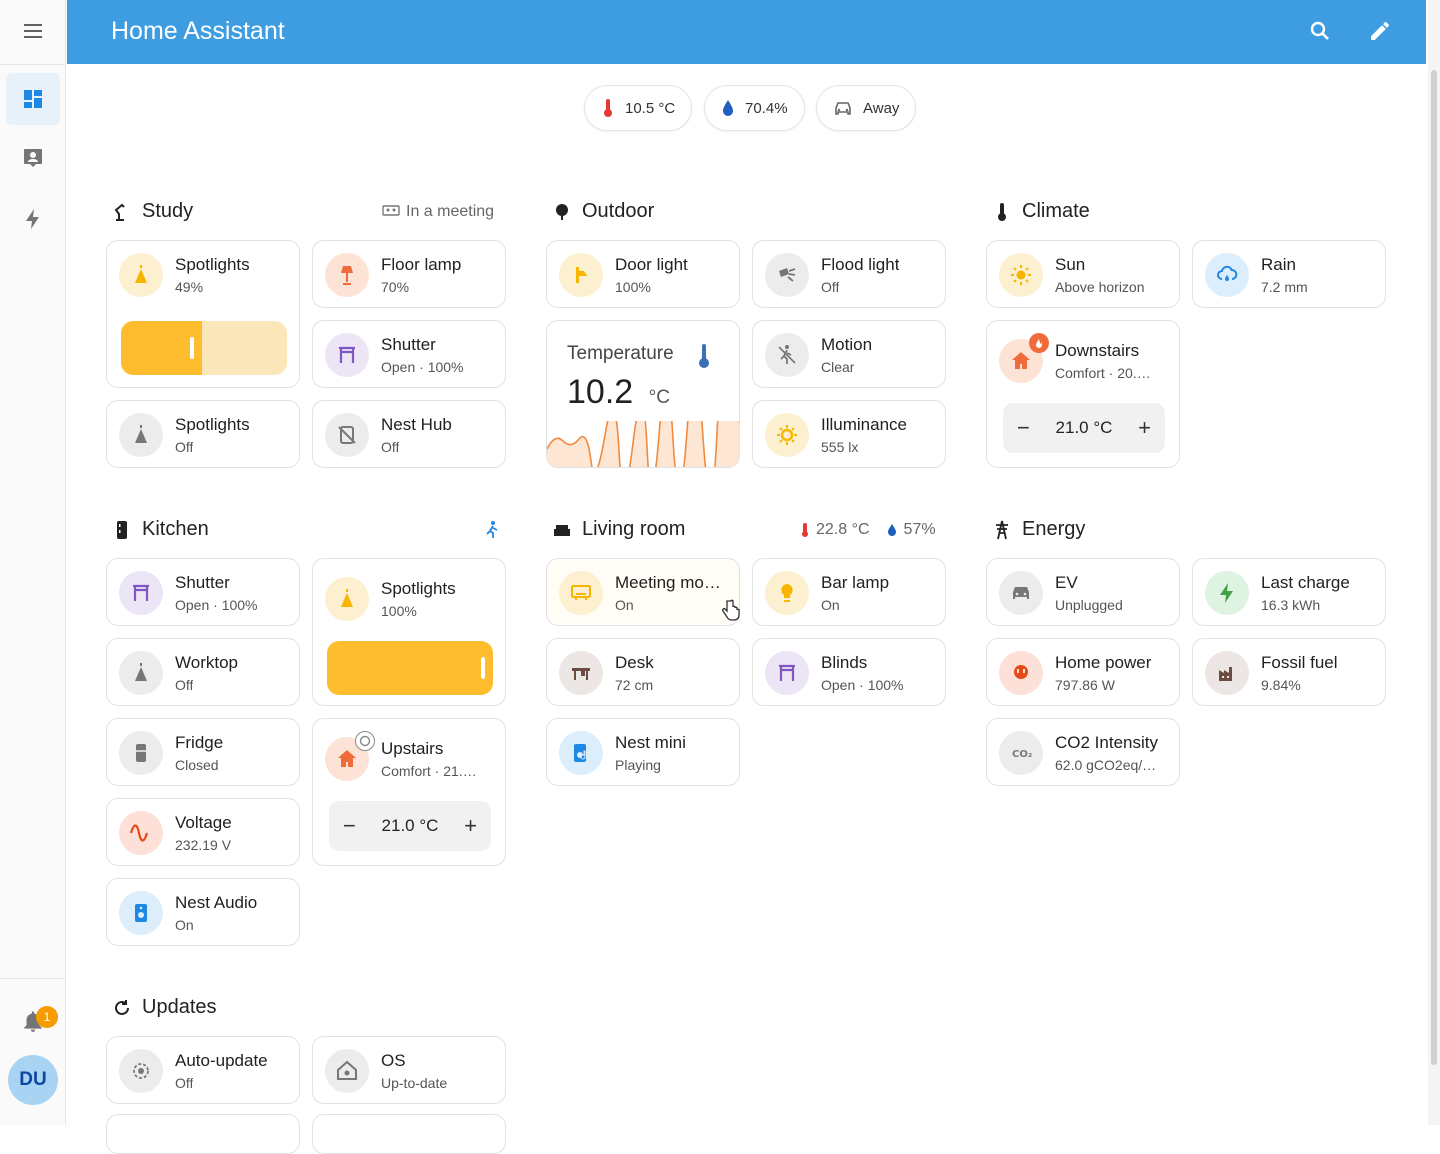 Image resolution: width=1440 pixels, height=1154 pixels. Describe the element at coordinates (141, 1071) in the screenshot. I see `cog-refresh-icon` at that location.